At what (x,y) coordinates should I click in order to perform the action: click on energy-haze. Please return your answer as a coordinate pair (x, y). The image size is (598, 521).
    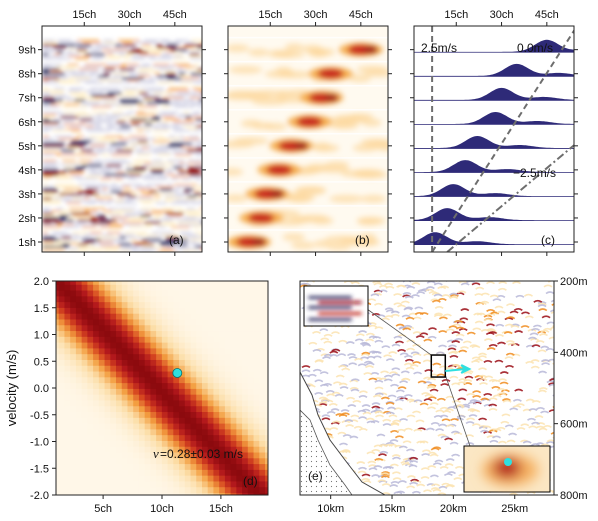
    Looking at the image, I should click on (259, 52).